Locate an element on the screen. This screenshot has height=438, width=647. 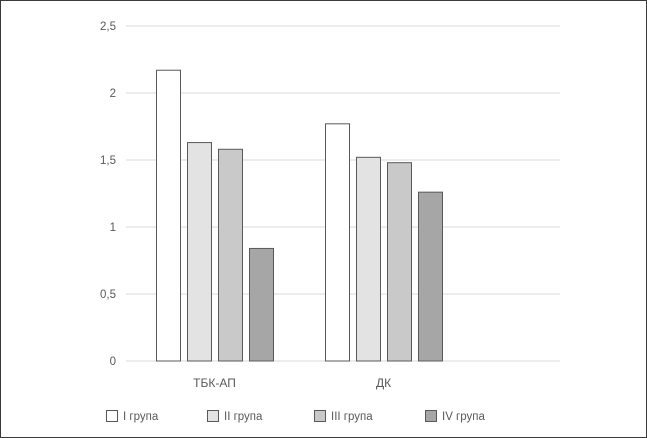
y-tick-label: 0,5 is located at coordinates (108, 295).